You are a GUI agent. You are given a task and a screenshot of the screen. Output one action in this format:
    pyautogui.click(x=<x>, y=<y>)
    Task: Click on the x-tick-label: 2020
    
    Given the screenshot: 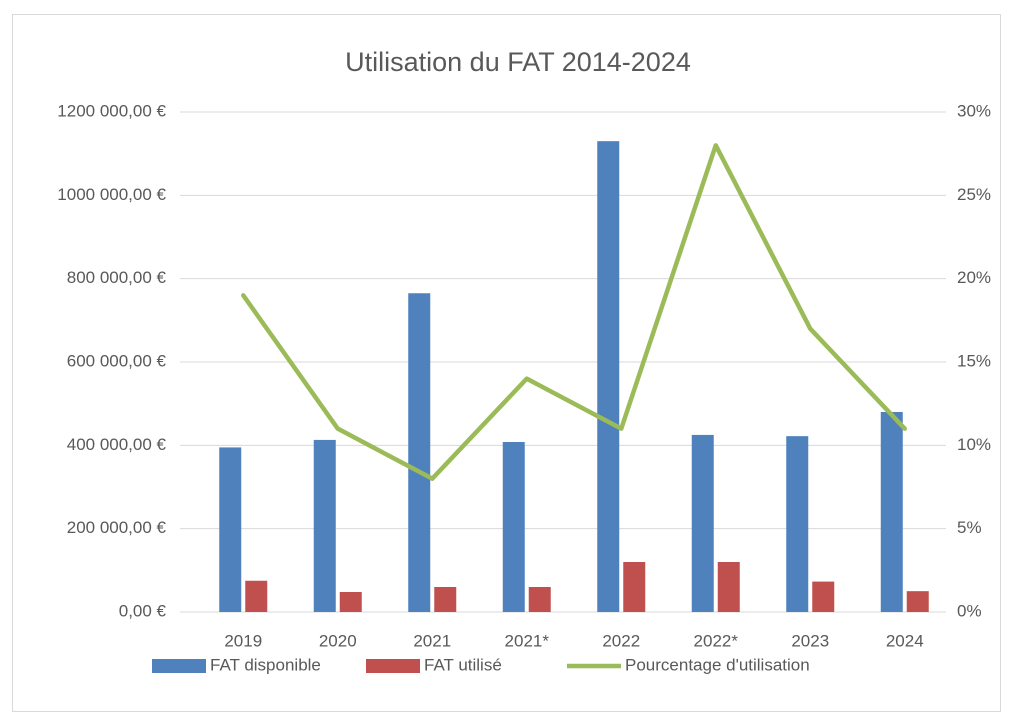 What is the action you would take?
    pyautogui.click(x=338, y=640)
    